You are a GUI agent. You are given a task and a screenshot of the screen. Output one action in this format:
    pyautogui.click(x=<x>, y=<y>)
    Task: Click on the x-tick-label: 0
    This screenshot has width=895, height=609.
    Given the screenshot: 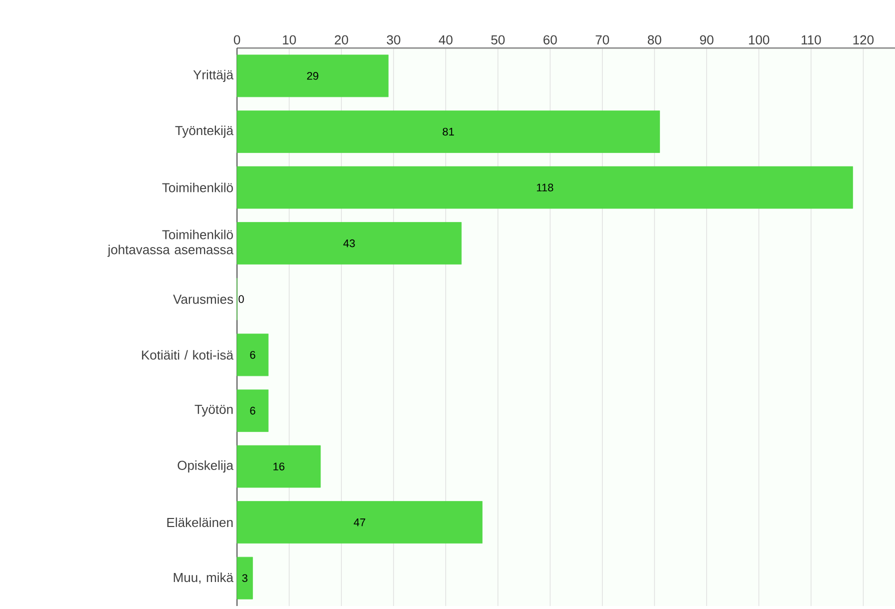 What is the action you would take?
    pyautogui.click(x=237, y=39)
    